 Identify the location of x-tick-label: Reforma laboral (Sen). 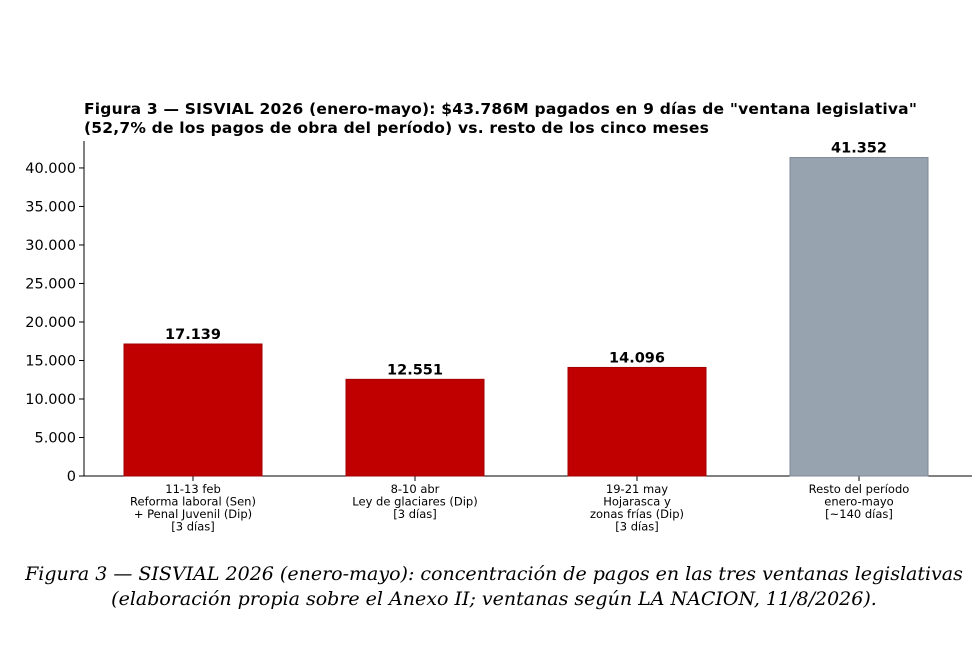
(193, 502).